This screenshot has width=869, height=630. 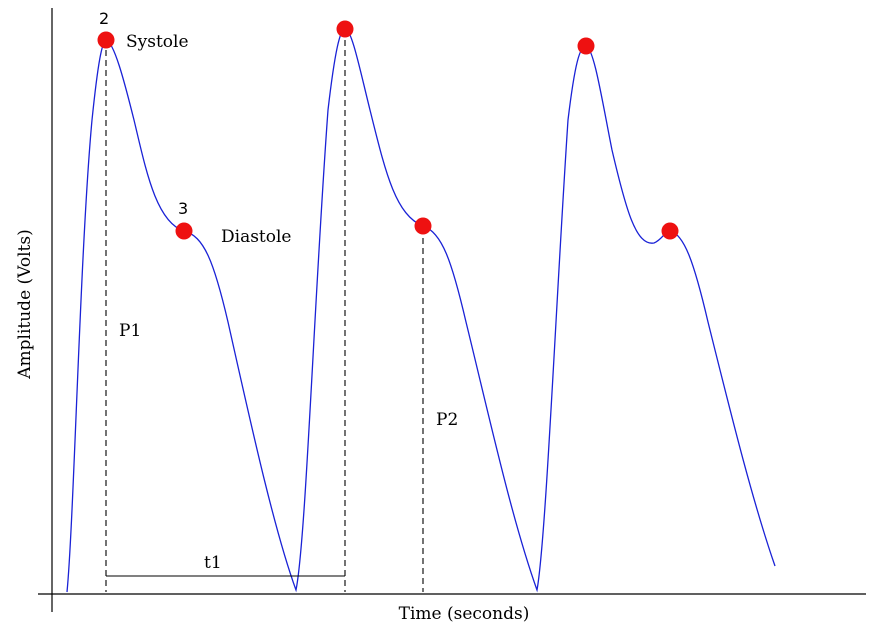 I want to click on point-3-label: 3, so click(x=183, y=208).